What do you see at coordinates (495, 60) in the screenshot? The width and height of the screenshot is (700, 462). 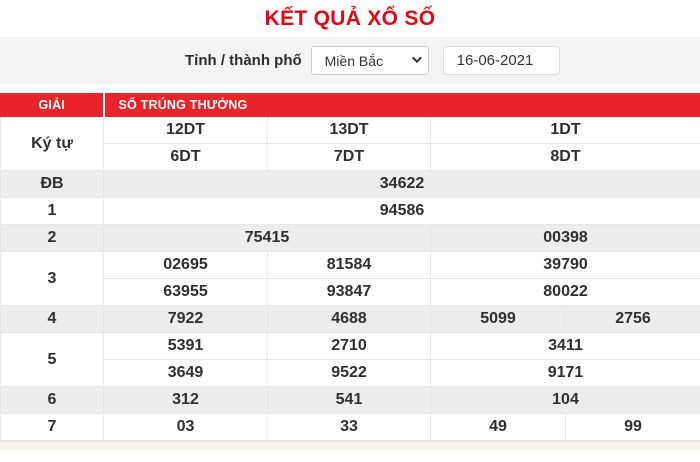 I see `date-input-value: 16-06-2021` at bounding box center [495, 60].